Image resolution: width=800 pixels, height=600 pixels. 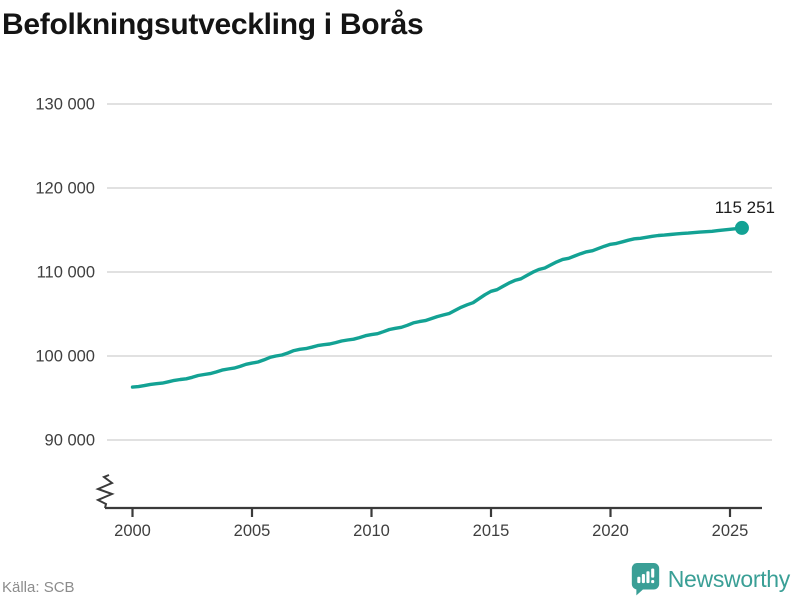 I want to click on x-tick-label: 2005, so click(x=252, y=531).